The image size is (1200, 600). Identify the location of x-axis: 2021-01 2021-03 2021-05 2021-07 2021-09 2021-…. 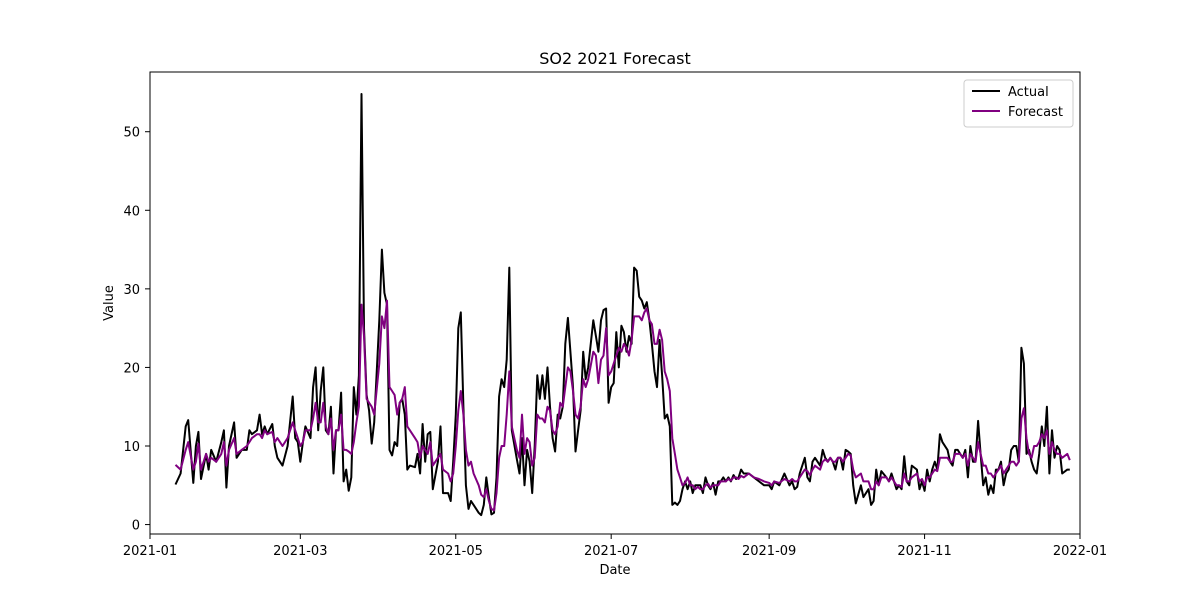
(615, 546).